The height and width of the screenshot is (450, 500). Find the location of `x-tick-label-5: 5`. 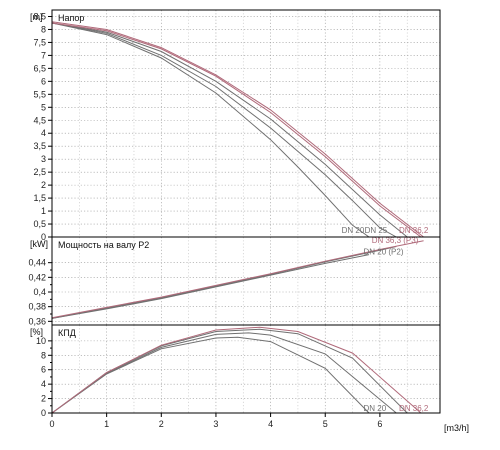

x-tick-label-5: 5 is located at coordinates (325, 424).